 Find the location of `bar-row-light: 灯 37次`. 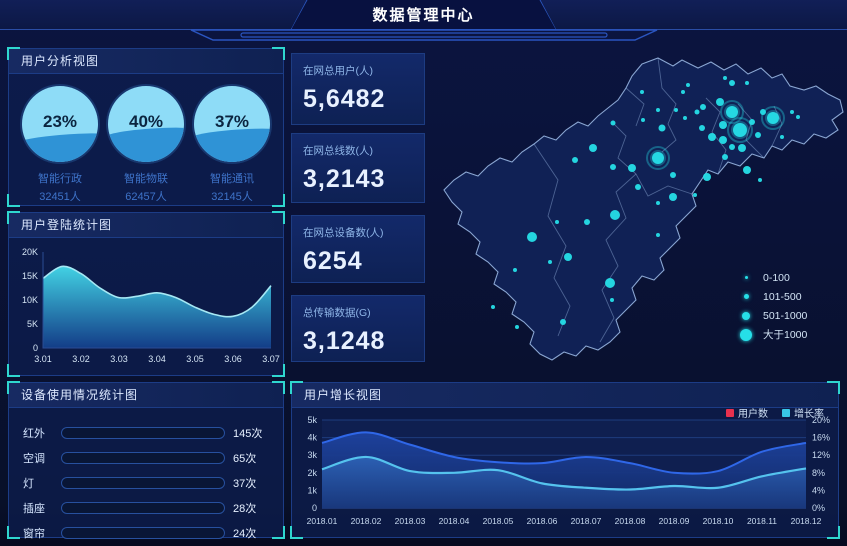

bar-row-light: 灯 37次 is located at coordinates (146, 482).